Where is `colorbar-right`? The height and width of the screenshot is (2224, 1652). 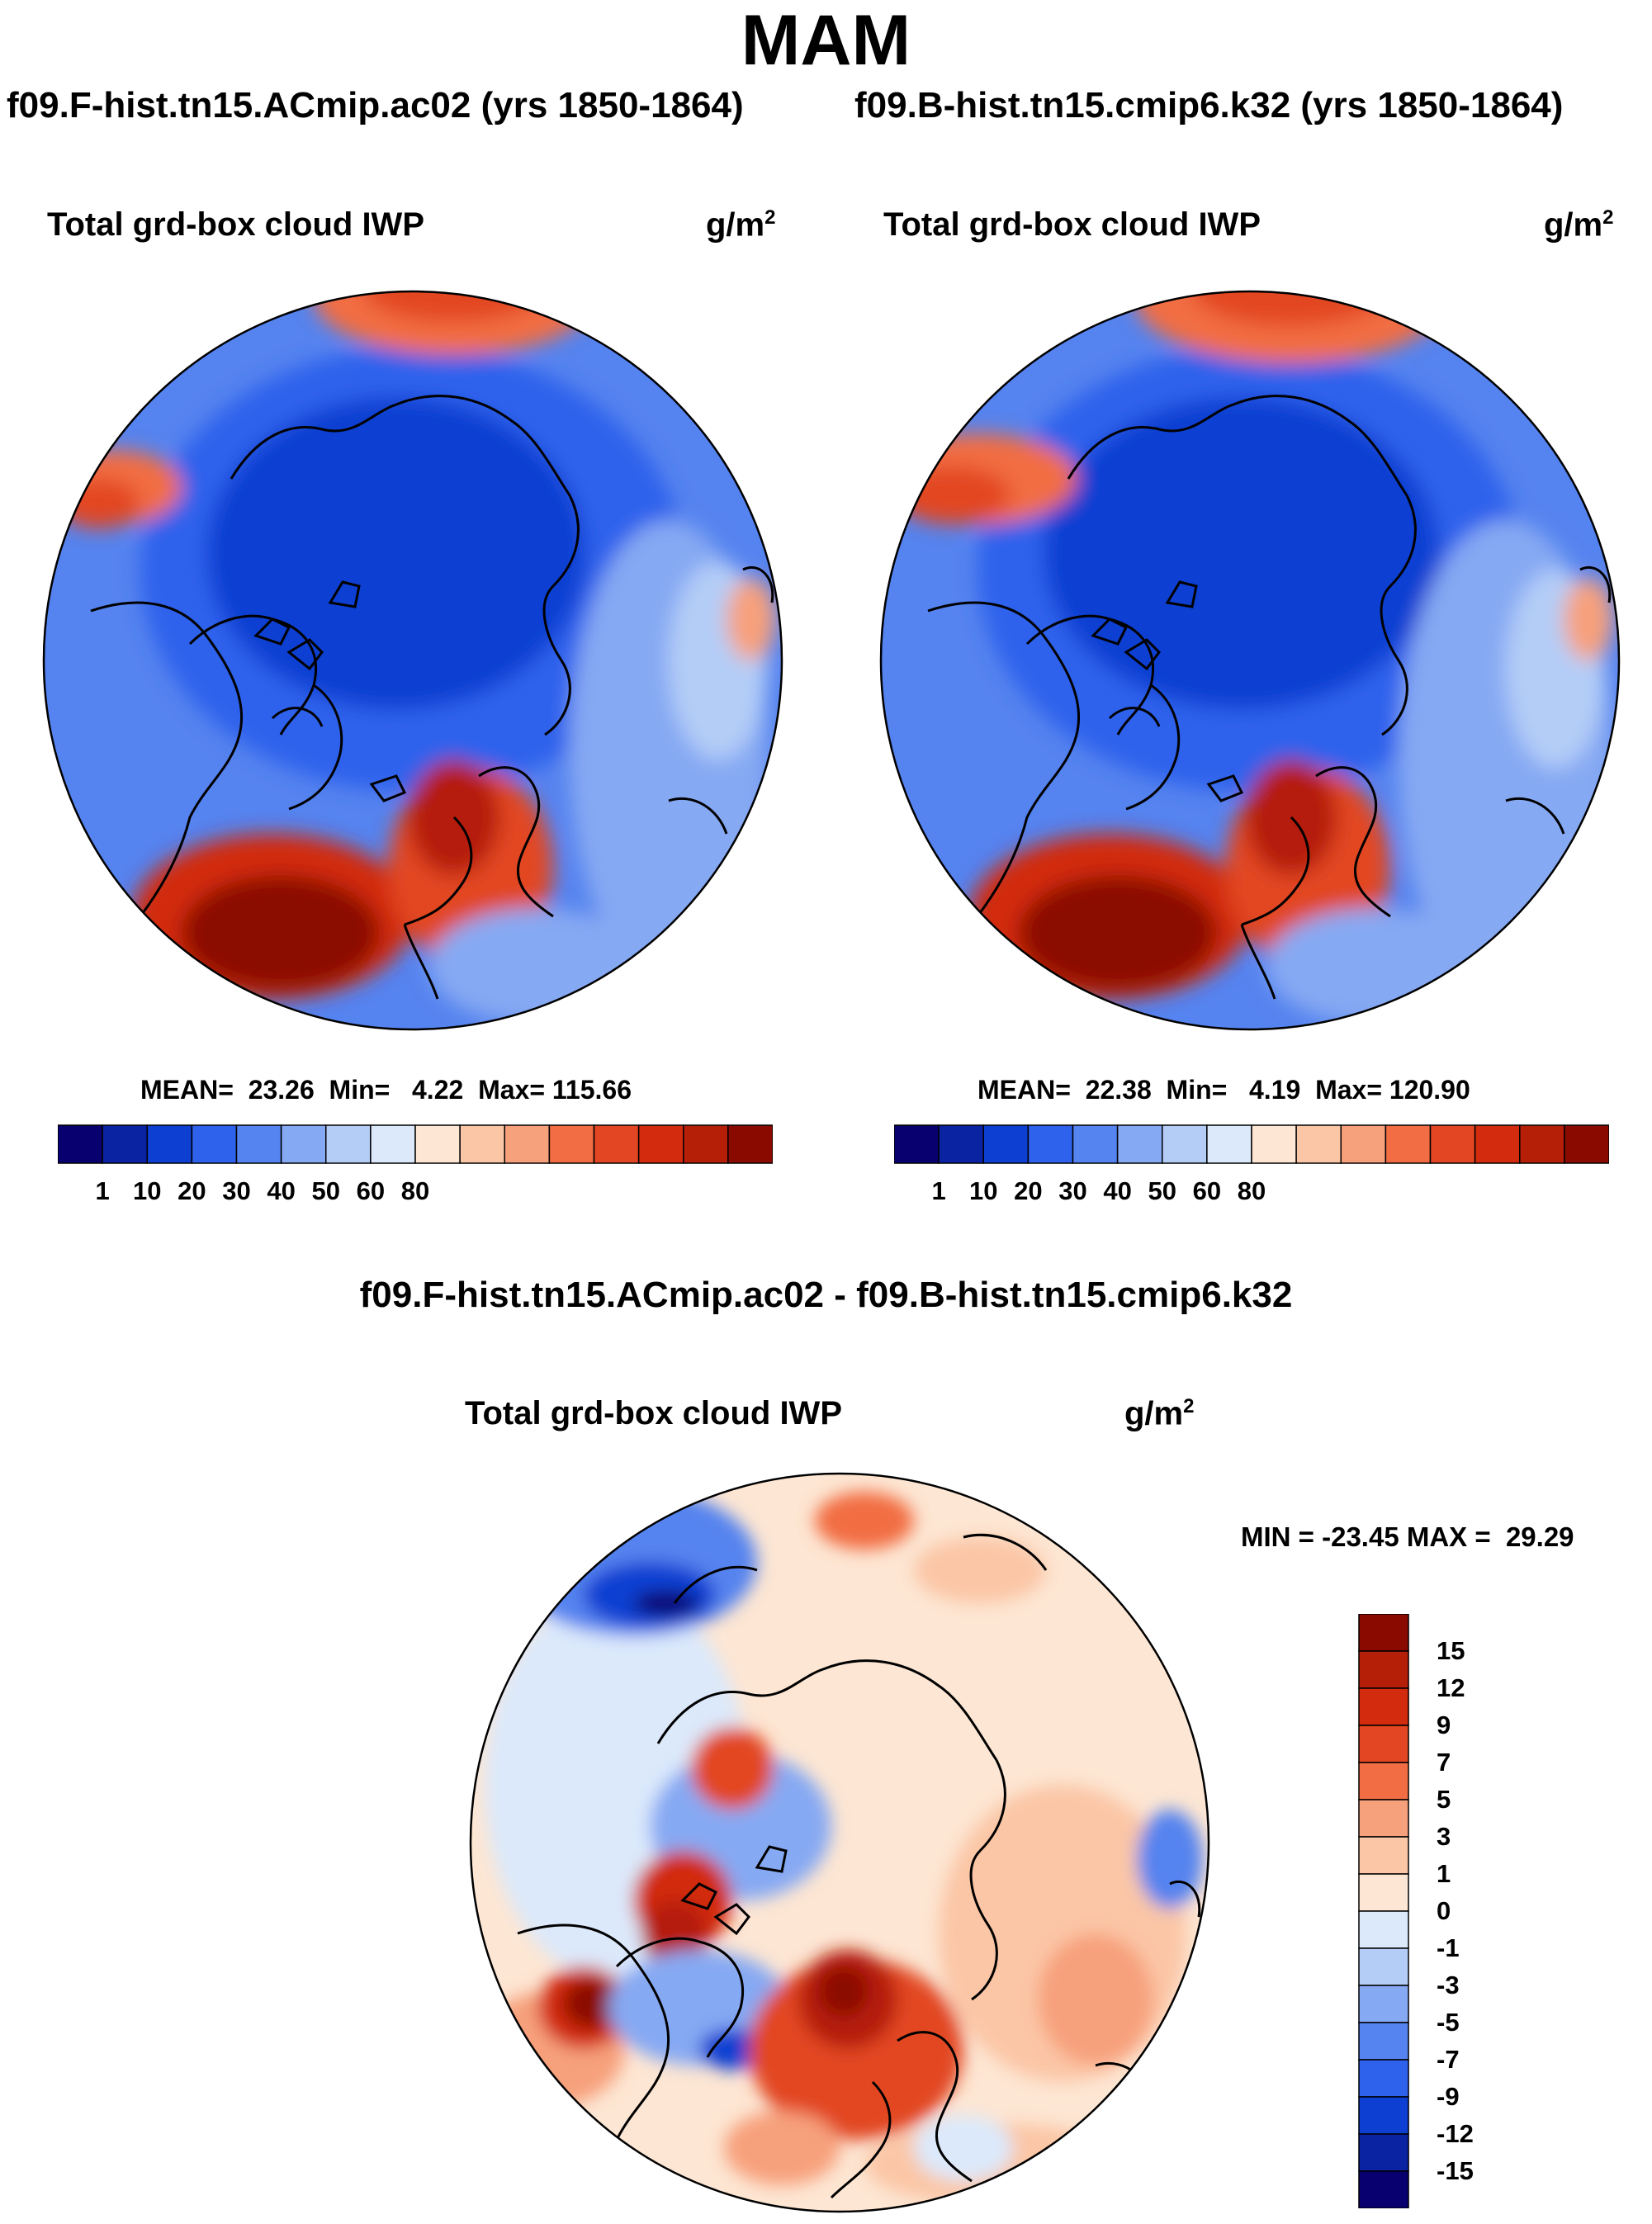
colorbar-right is located at coordinates (1251, 1144).